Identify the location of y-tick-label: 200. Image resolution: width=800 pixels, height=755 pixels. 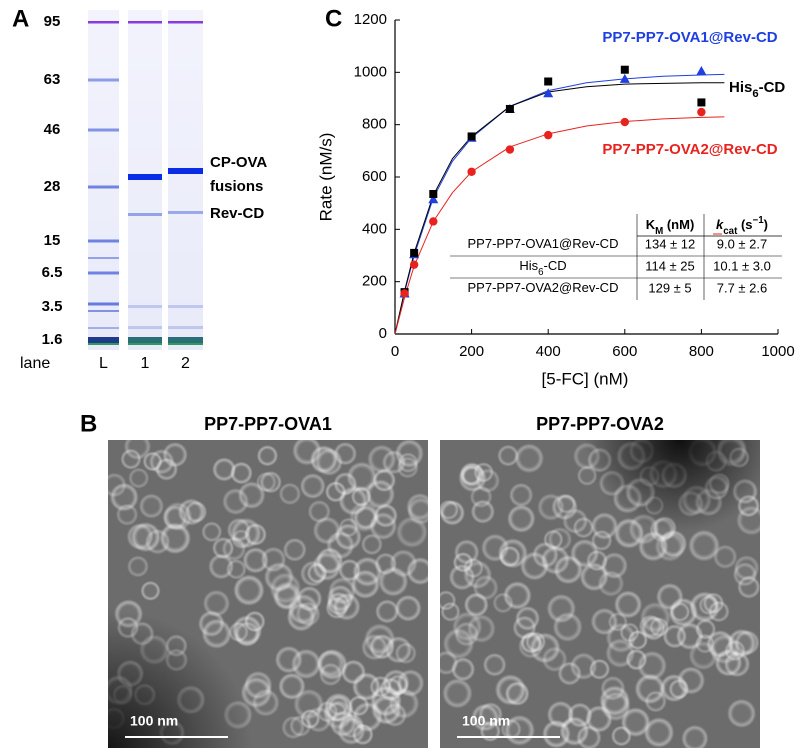
(374, 281).